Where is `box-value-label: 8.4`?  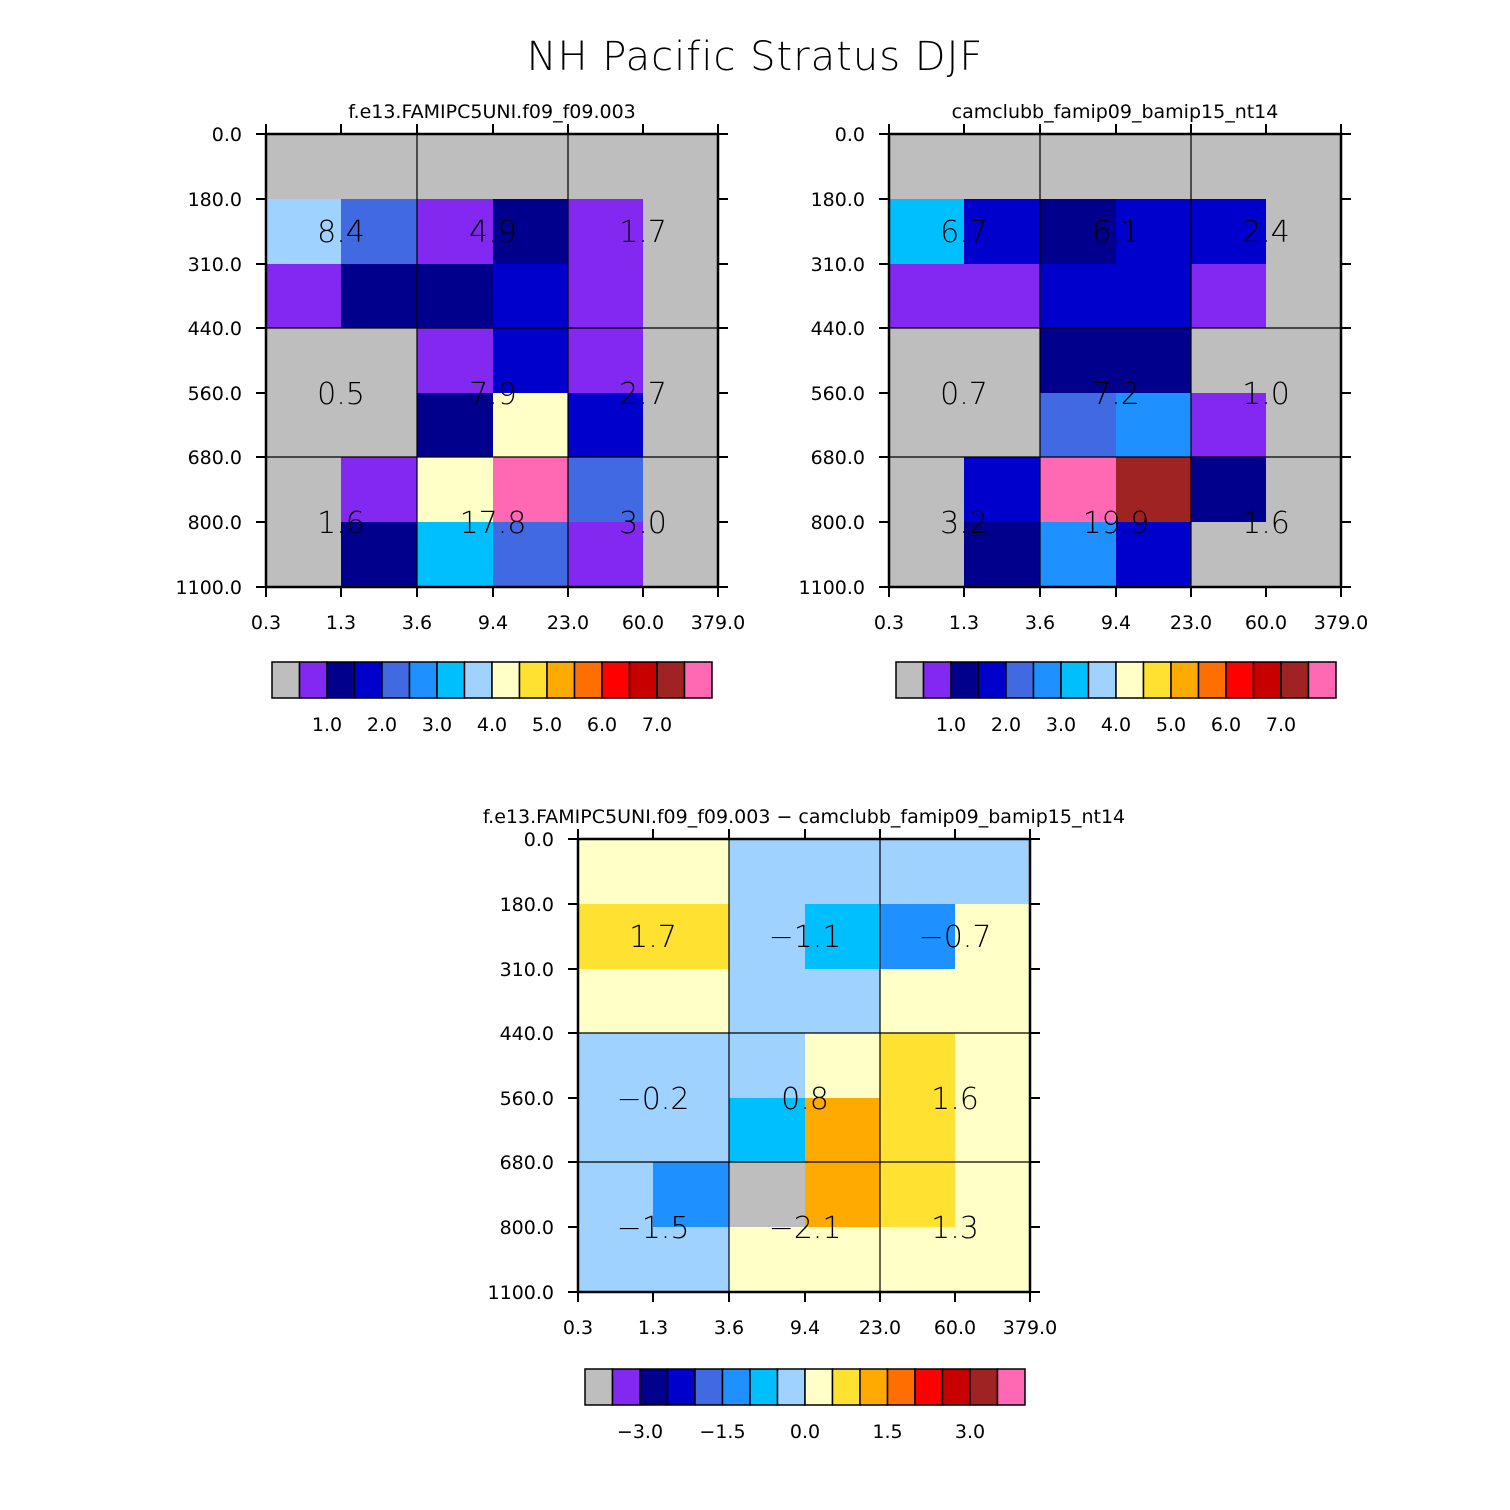 box-value-label: 8.4 is located at coordinates (341, 232).